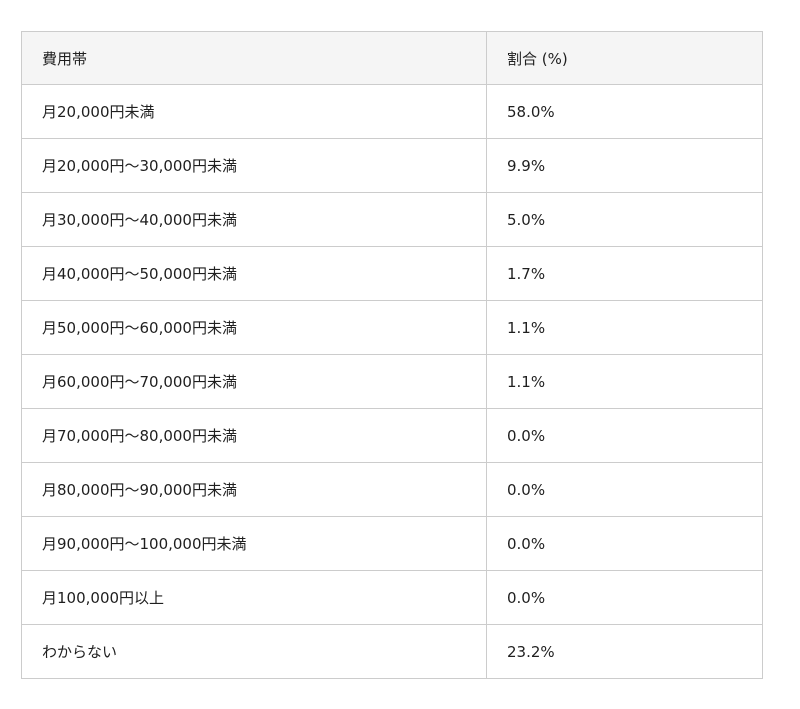  I want to click on table-row: 月80,000円〜90,000円未満 0.0%, so click(392, 489).